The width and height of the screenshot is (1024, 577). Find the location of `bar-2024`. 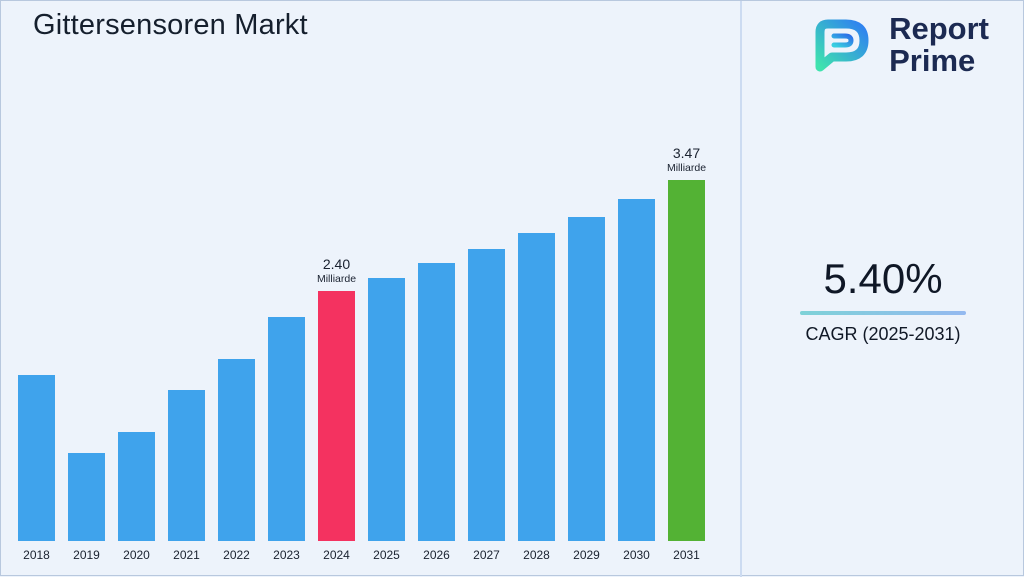

bar-2024 is located at coordinates (336, 416).